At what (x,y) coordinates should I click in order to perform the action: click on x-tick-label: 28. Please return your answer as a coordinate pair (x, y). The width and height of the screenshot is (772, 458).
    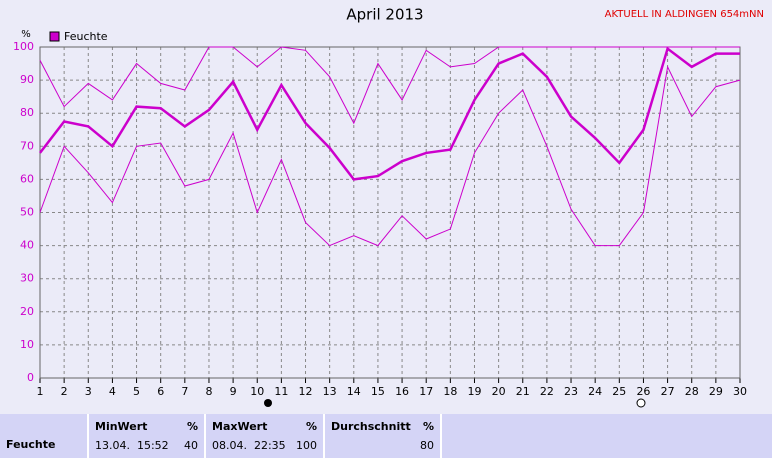
    Looking at the image, I should click on (692, 391).